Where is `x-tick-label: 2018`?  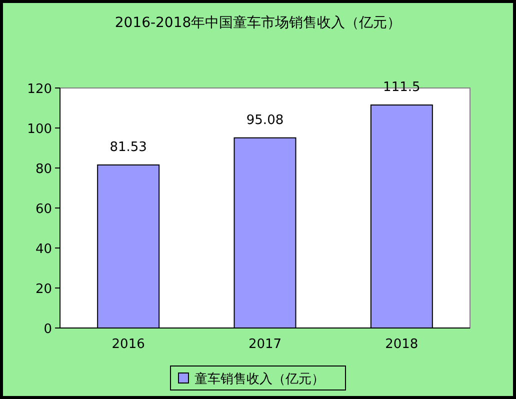 x-tick-label: 2018 is located at coordinates (401, 344).